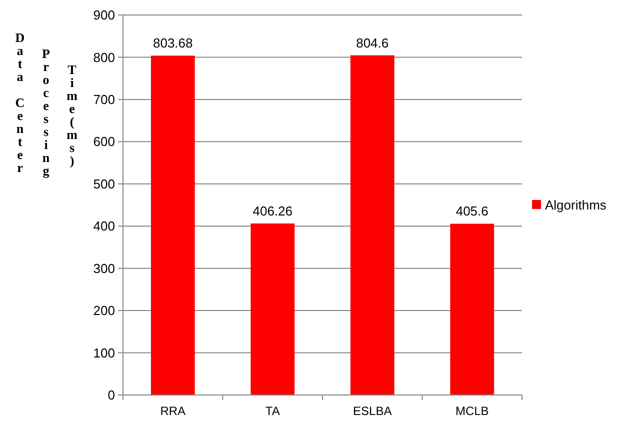  What do you see at coordinates (472, 211) in the screenshot?
I see `data-label: 405.6` at bounding box center [472, 211].